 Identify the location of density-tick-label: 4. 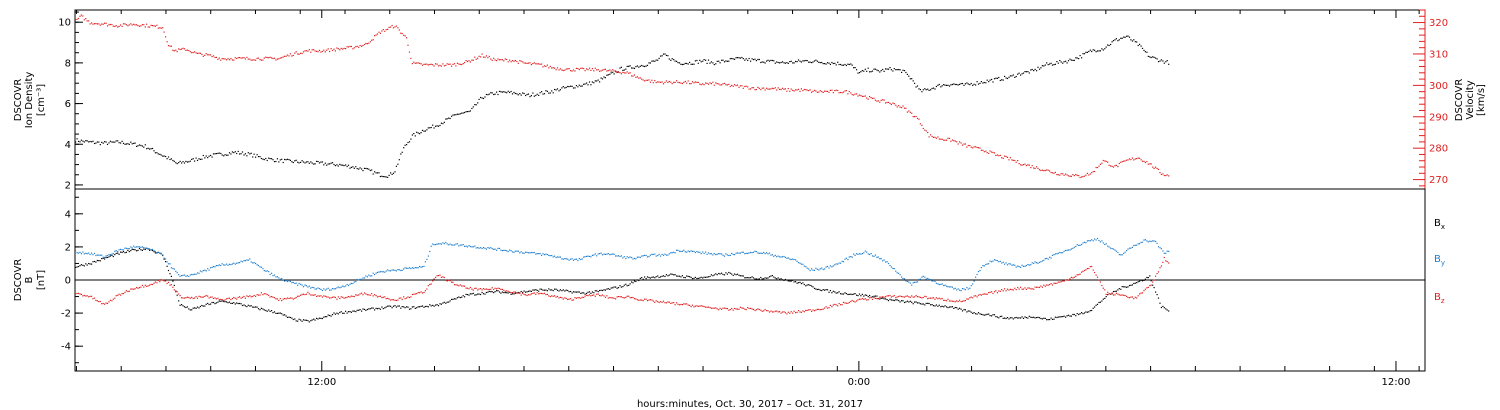
(68, 145).